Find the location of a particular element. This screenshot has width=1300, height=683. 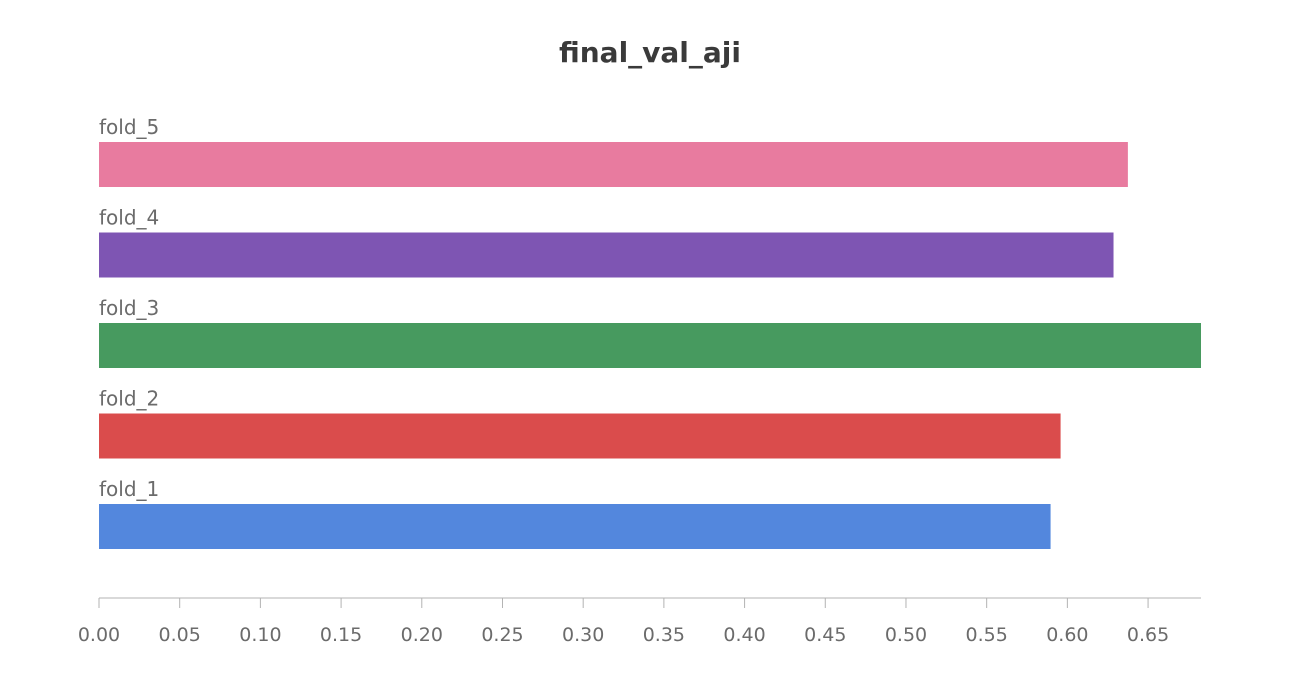

x-tick-label: 0.40 is located at coordinates (744, 635).